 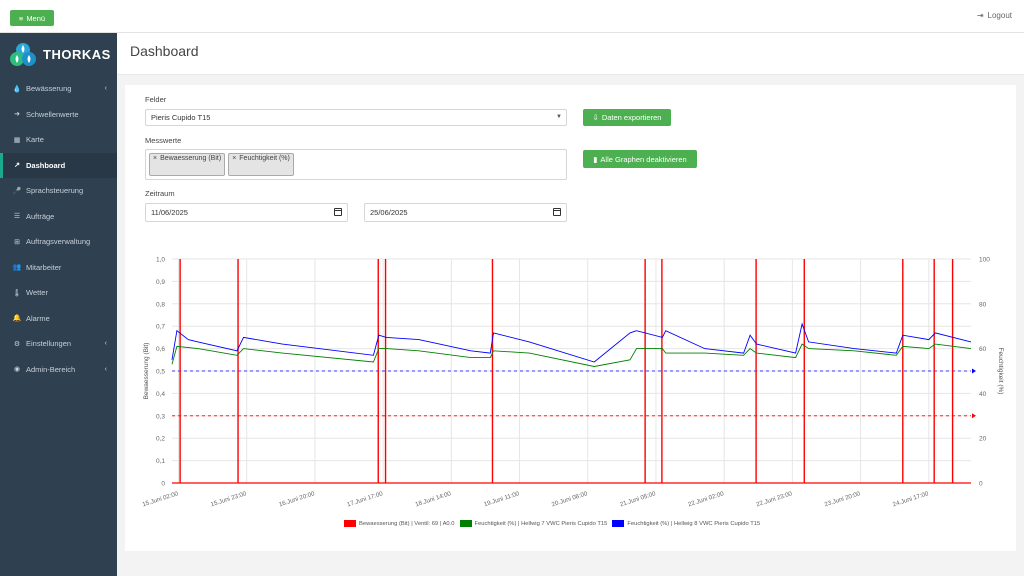 What do you see at coordinates (974, 416) in the screenshot?
I see `irrigation-threshold-marker` at bounding box center [974, 416].